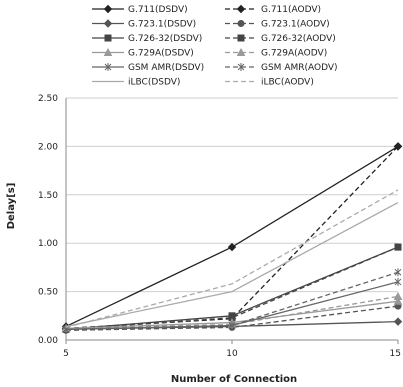  Describe the element at coordinates (48, 196) in the screenshot. I see `y-tick-label: 1.50` at that location.